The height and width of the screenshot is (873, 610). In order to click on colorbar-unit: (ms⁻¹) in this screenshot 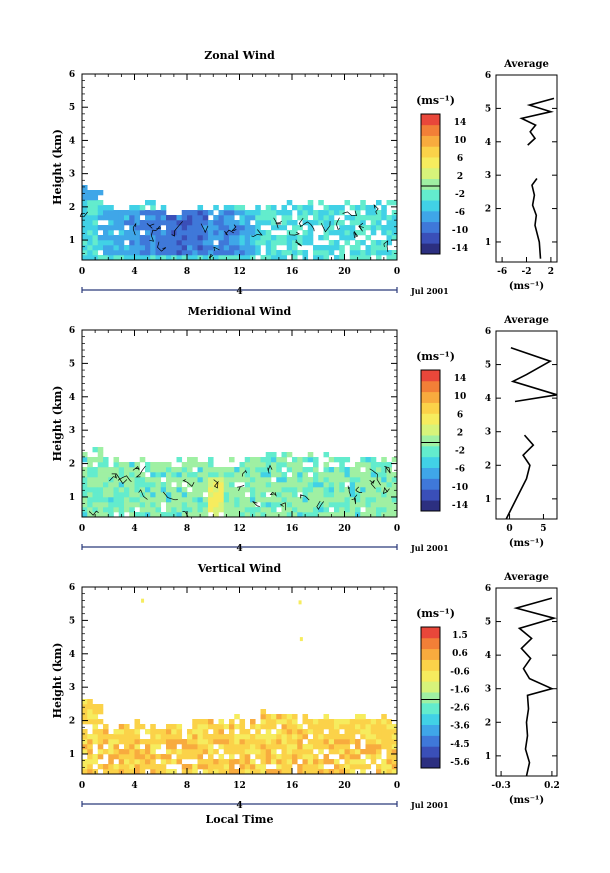, I will do `click(435, 356)`.